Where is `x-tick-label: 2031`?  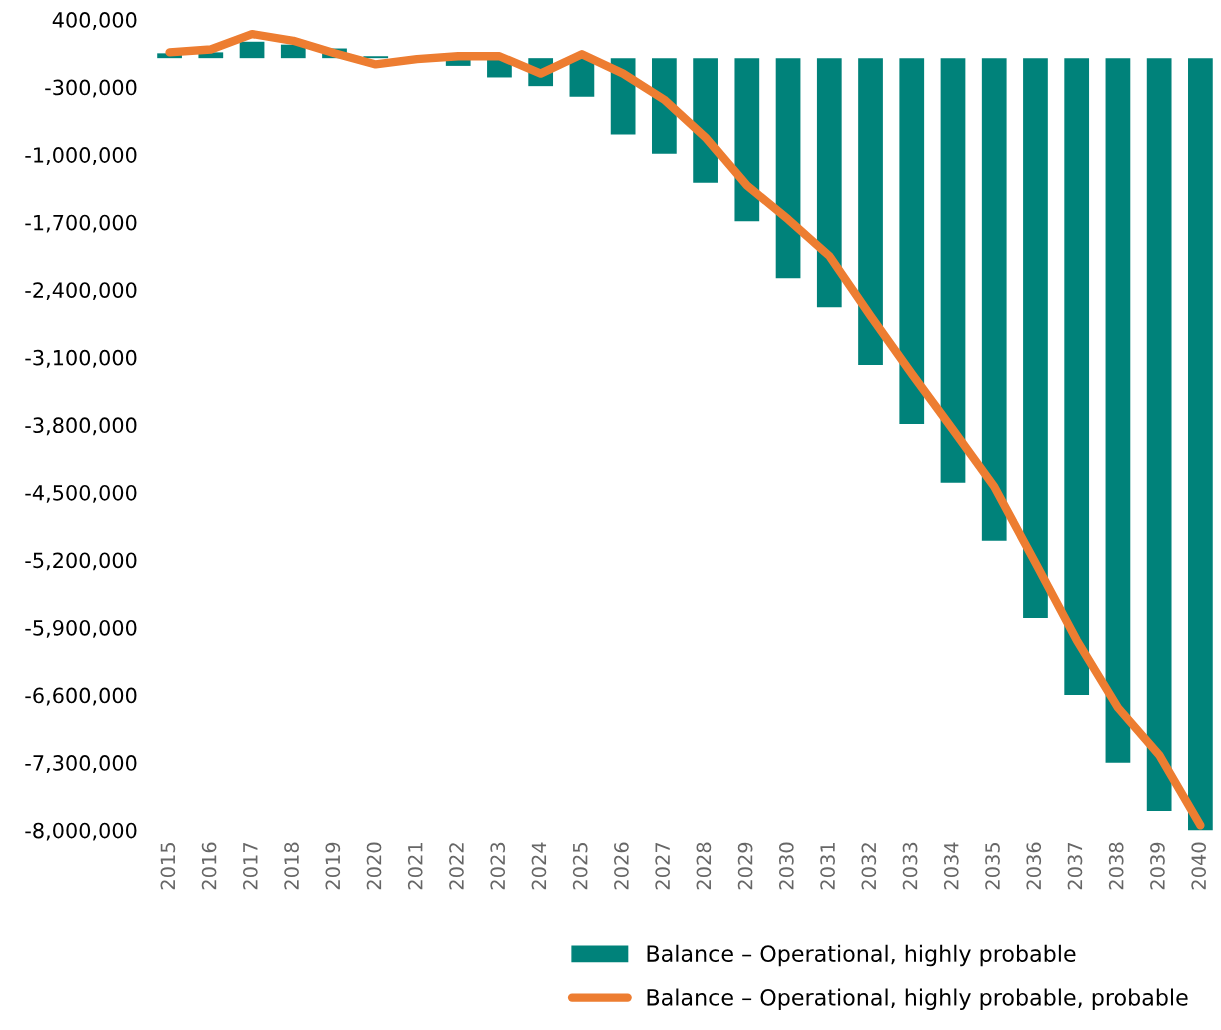 x-tick-label: 2031 is located at coordinates (827, 866).